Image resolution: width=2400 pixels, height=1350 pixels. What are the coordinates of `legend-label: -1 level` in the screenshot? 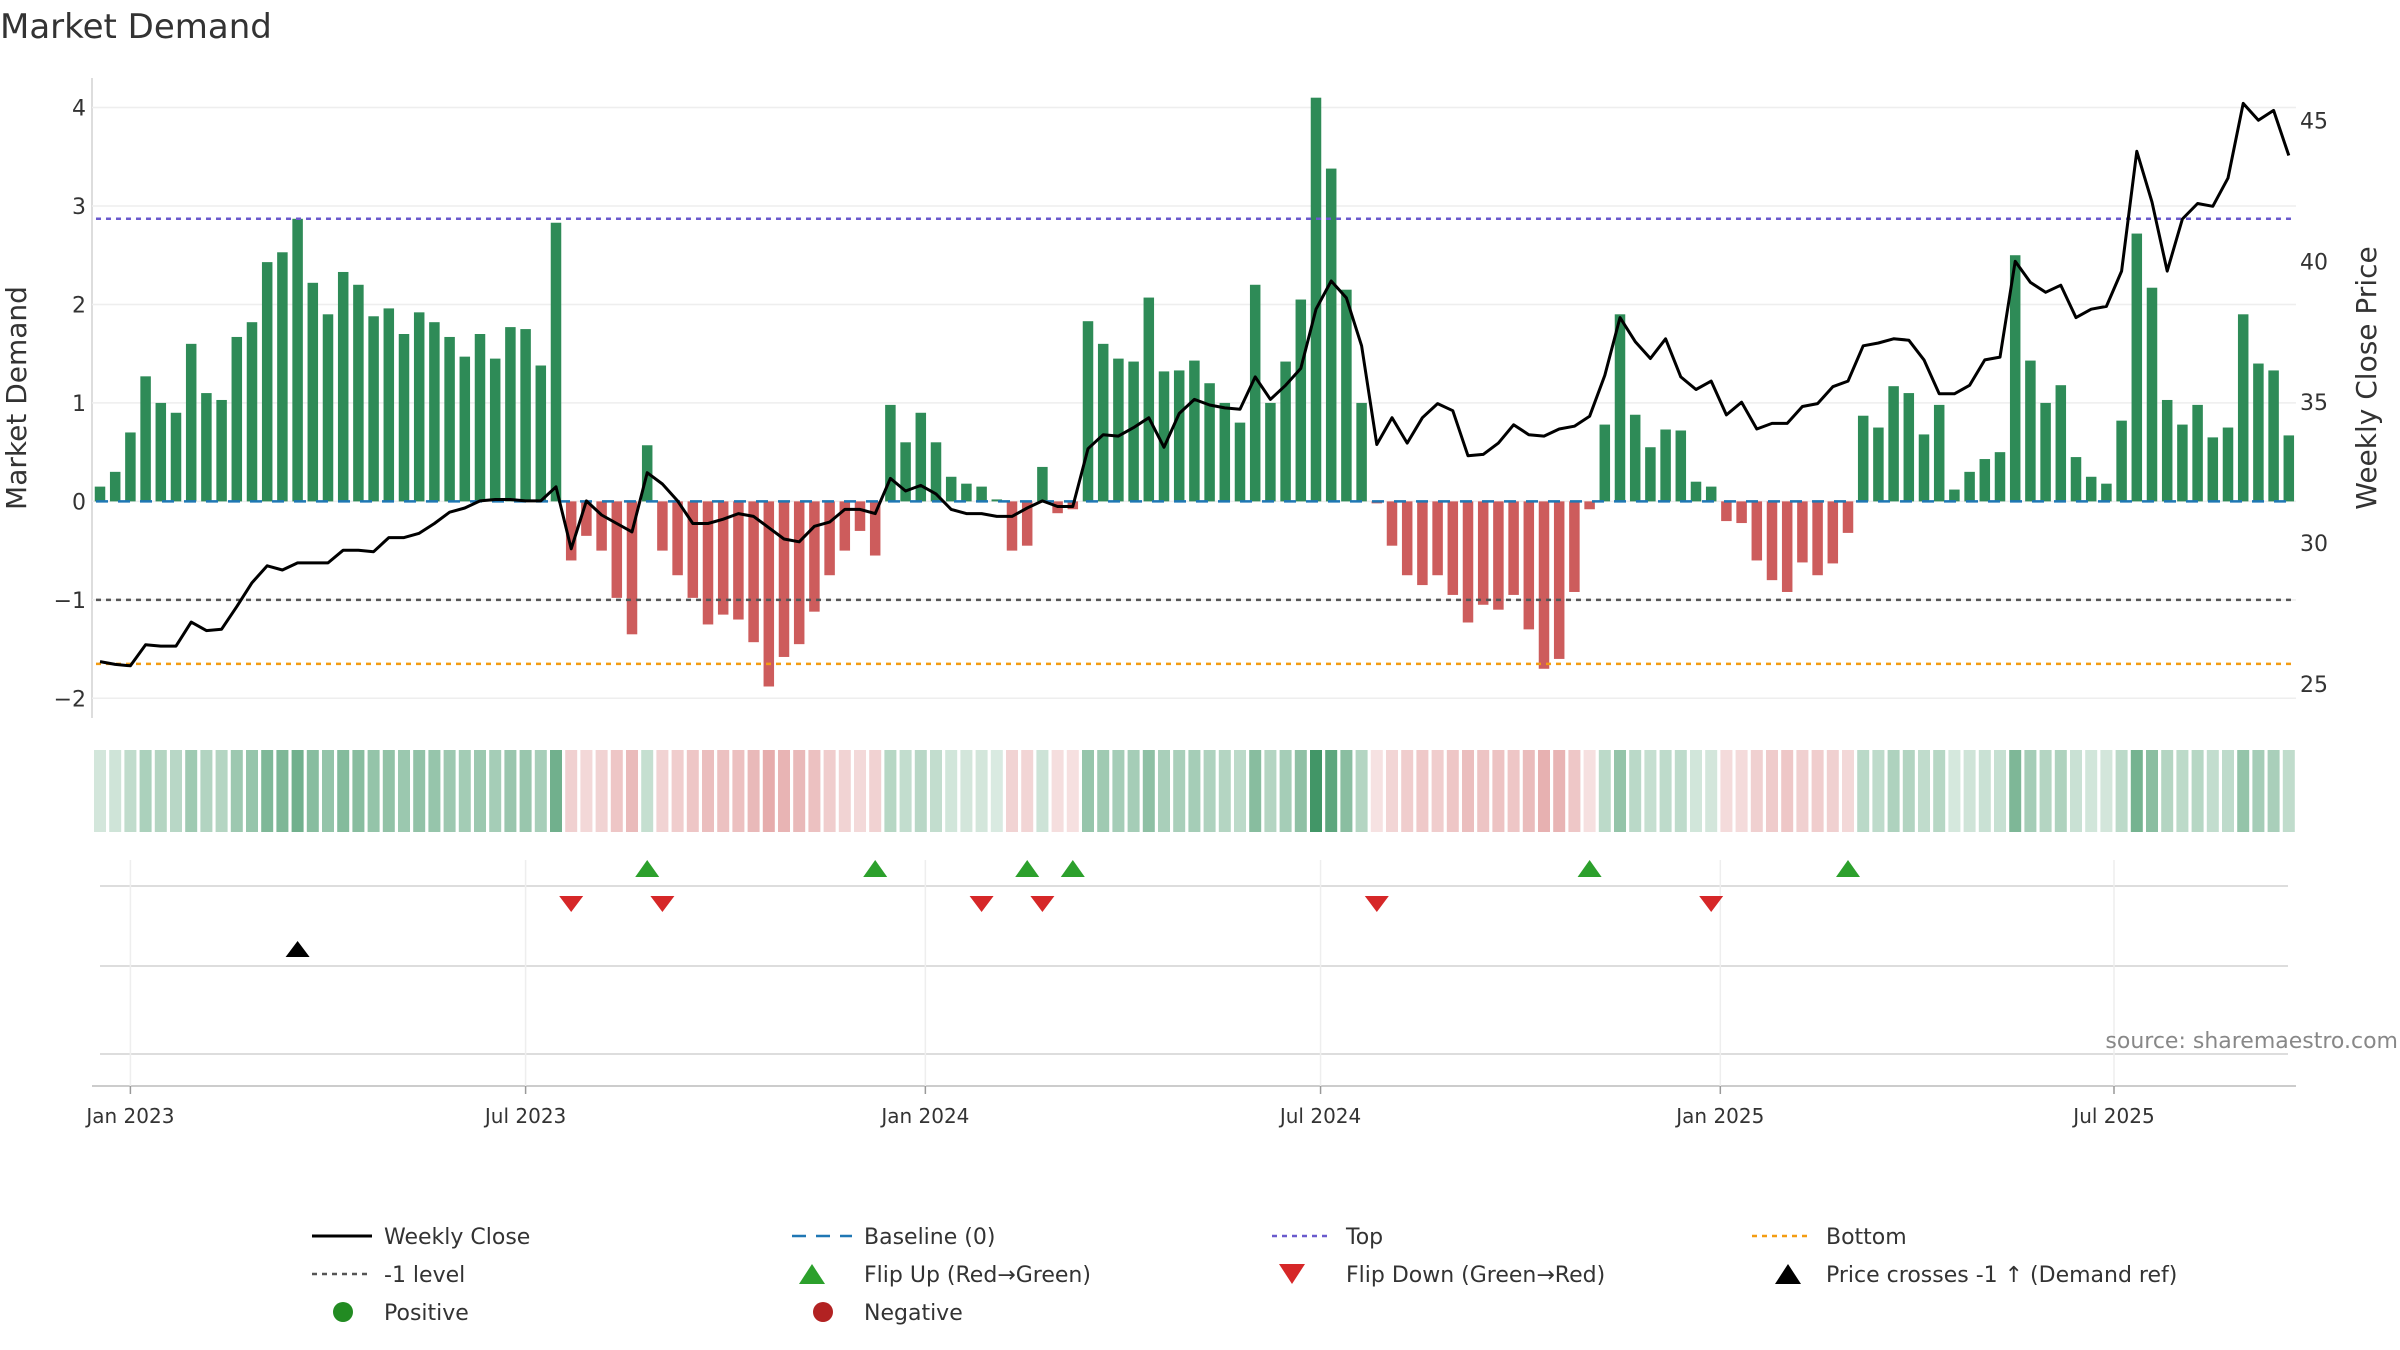 It's located at (424, 1275).